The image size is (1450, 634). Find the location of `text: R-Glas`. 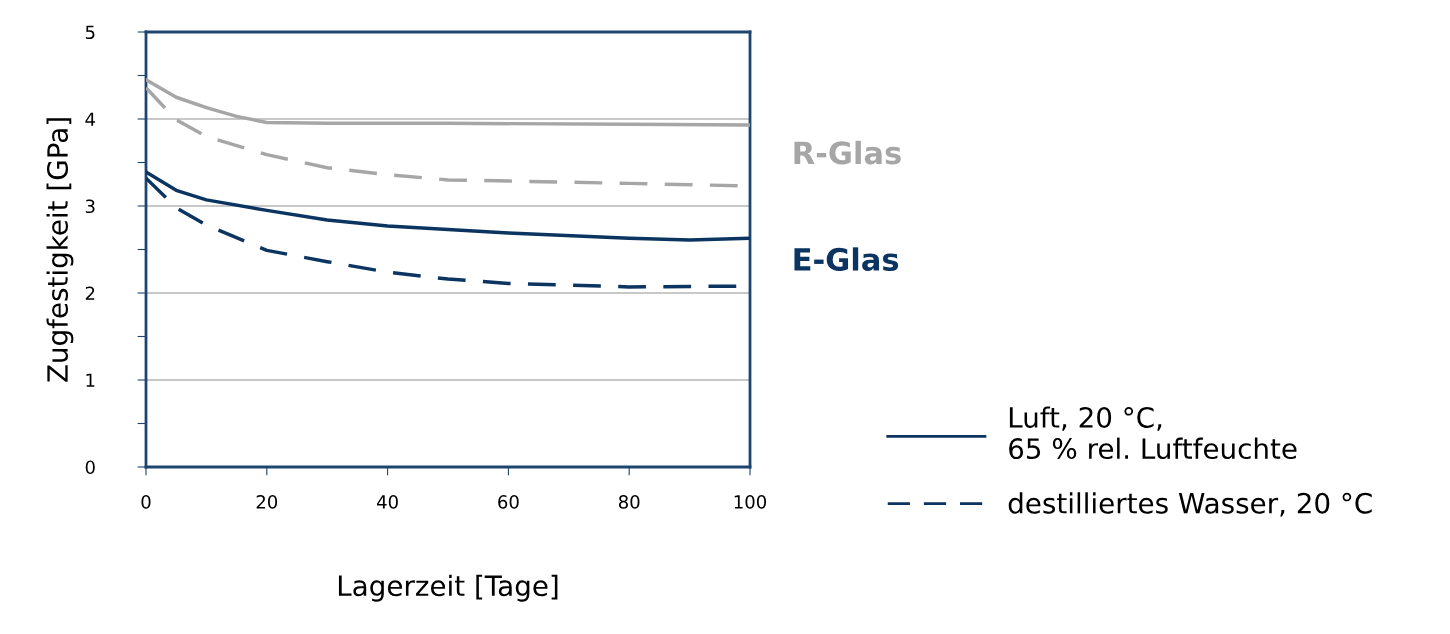

text: R-Glas is located at coordinates (847, 152).